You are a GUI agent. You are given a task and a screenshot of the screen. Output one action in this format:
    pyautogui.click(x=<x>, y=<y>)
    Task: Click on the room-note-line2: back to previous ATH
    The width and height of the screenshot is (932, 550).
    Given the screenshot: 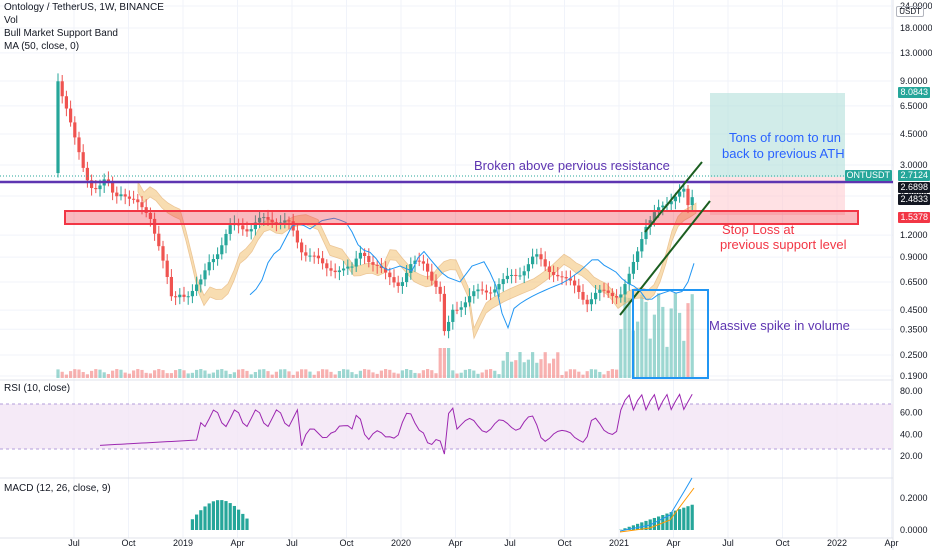 What is the action you would take?
    pyautogui.click(x=783, y=153)
    